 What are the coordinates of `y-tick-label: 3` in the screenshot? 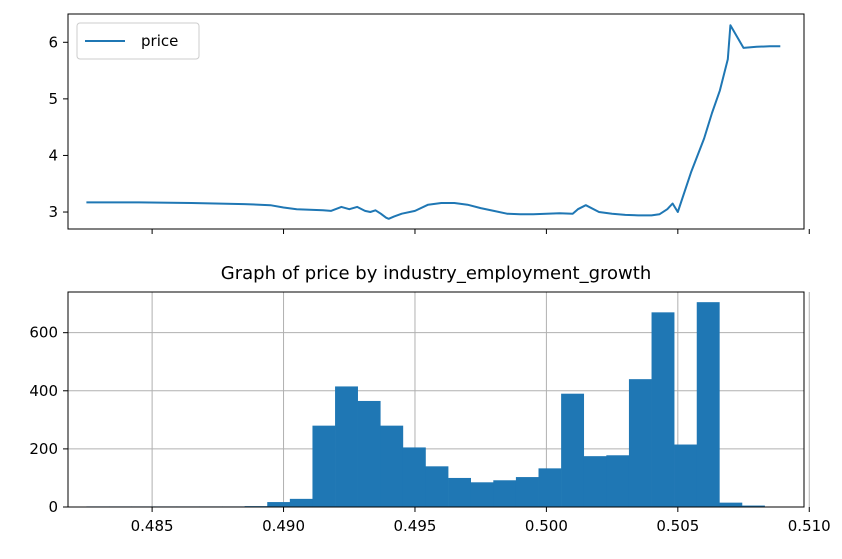 It's located at (53, 212).